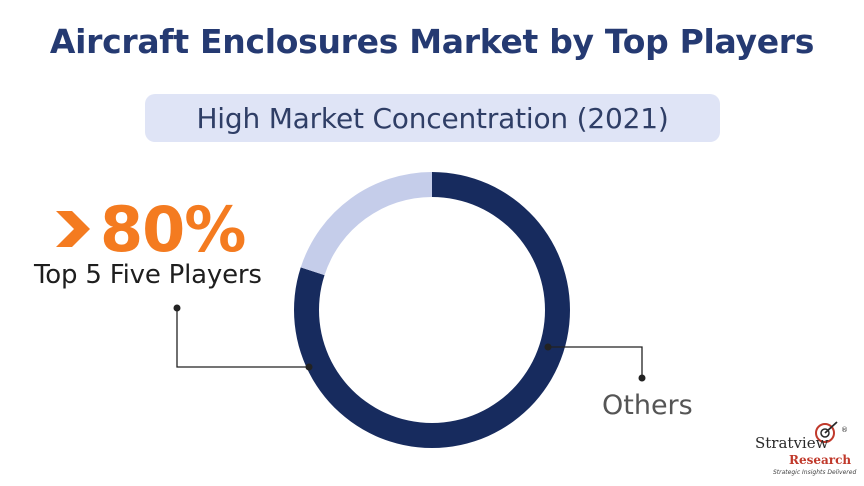 The height and width of the screenshot is (486, 864). Describe the element at coordinates (366, 224) in the screenshot. I see `slice-others` at that location.